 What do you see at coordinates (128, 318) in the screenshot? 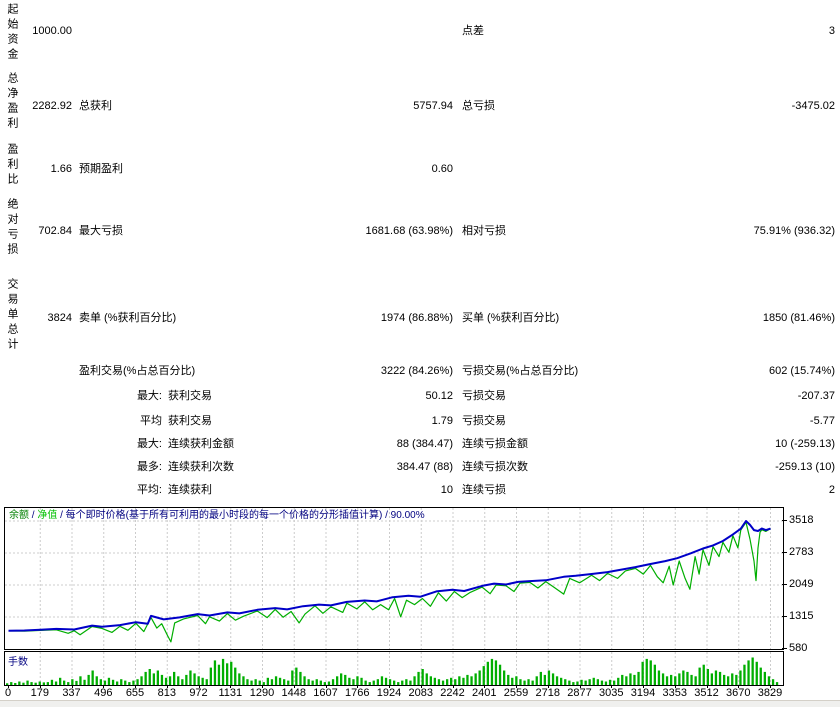
I see `stat-label: 卖单 (%获利百分比)` at bounding box center [128, 318].